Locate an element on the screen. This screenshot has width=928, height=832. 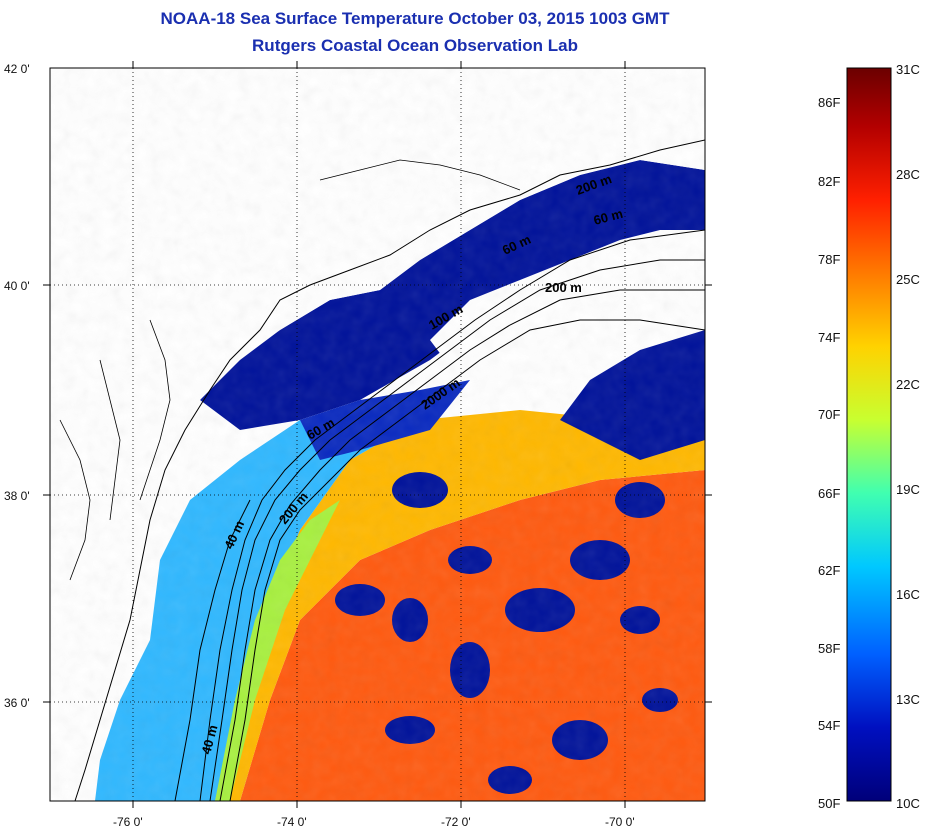
contour-label: 40 m is located at coordinates (209, 739).